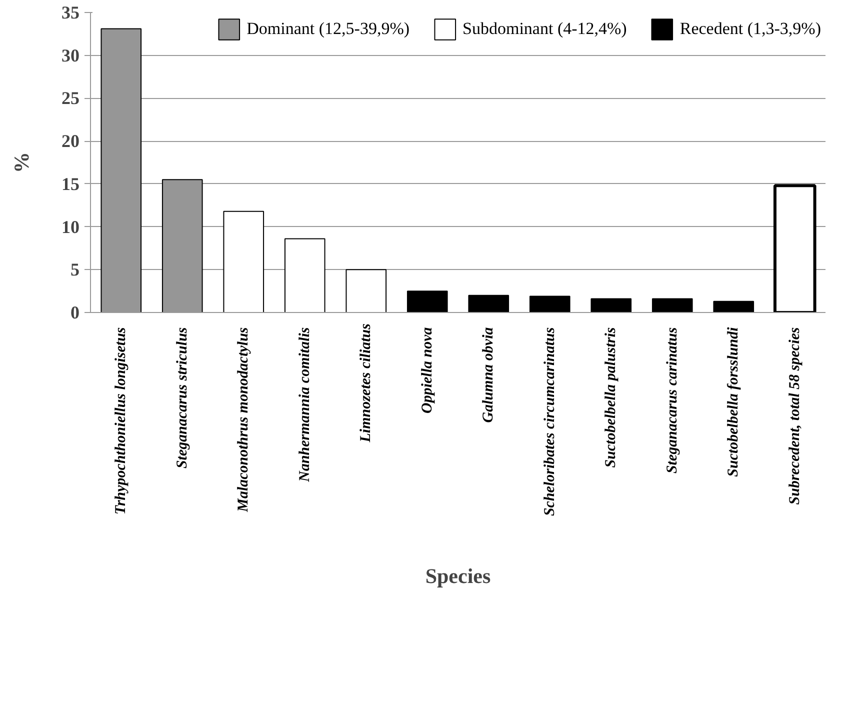 This screenshot has width=849, height=722. I want to click on x-tick-label: Nanhermannia comitalis, so click(304, 405).